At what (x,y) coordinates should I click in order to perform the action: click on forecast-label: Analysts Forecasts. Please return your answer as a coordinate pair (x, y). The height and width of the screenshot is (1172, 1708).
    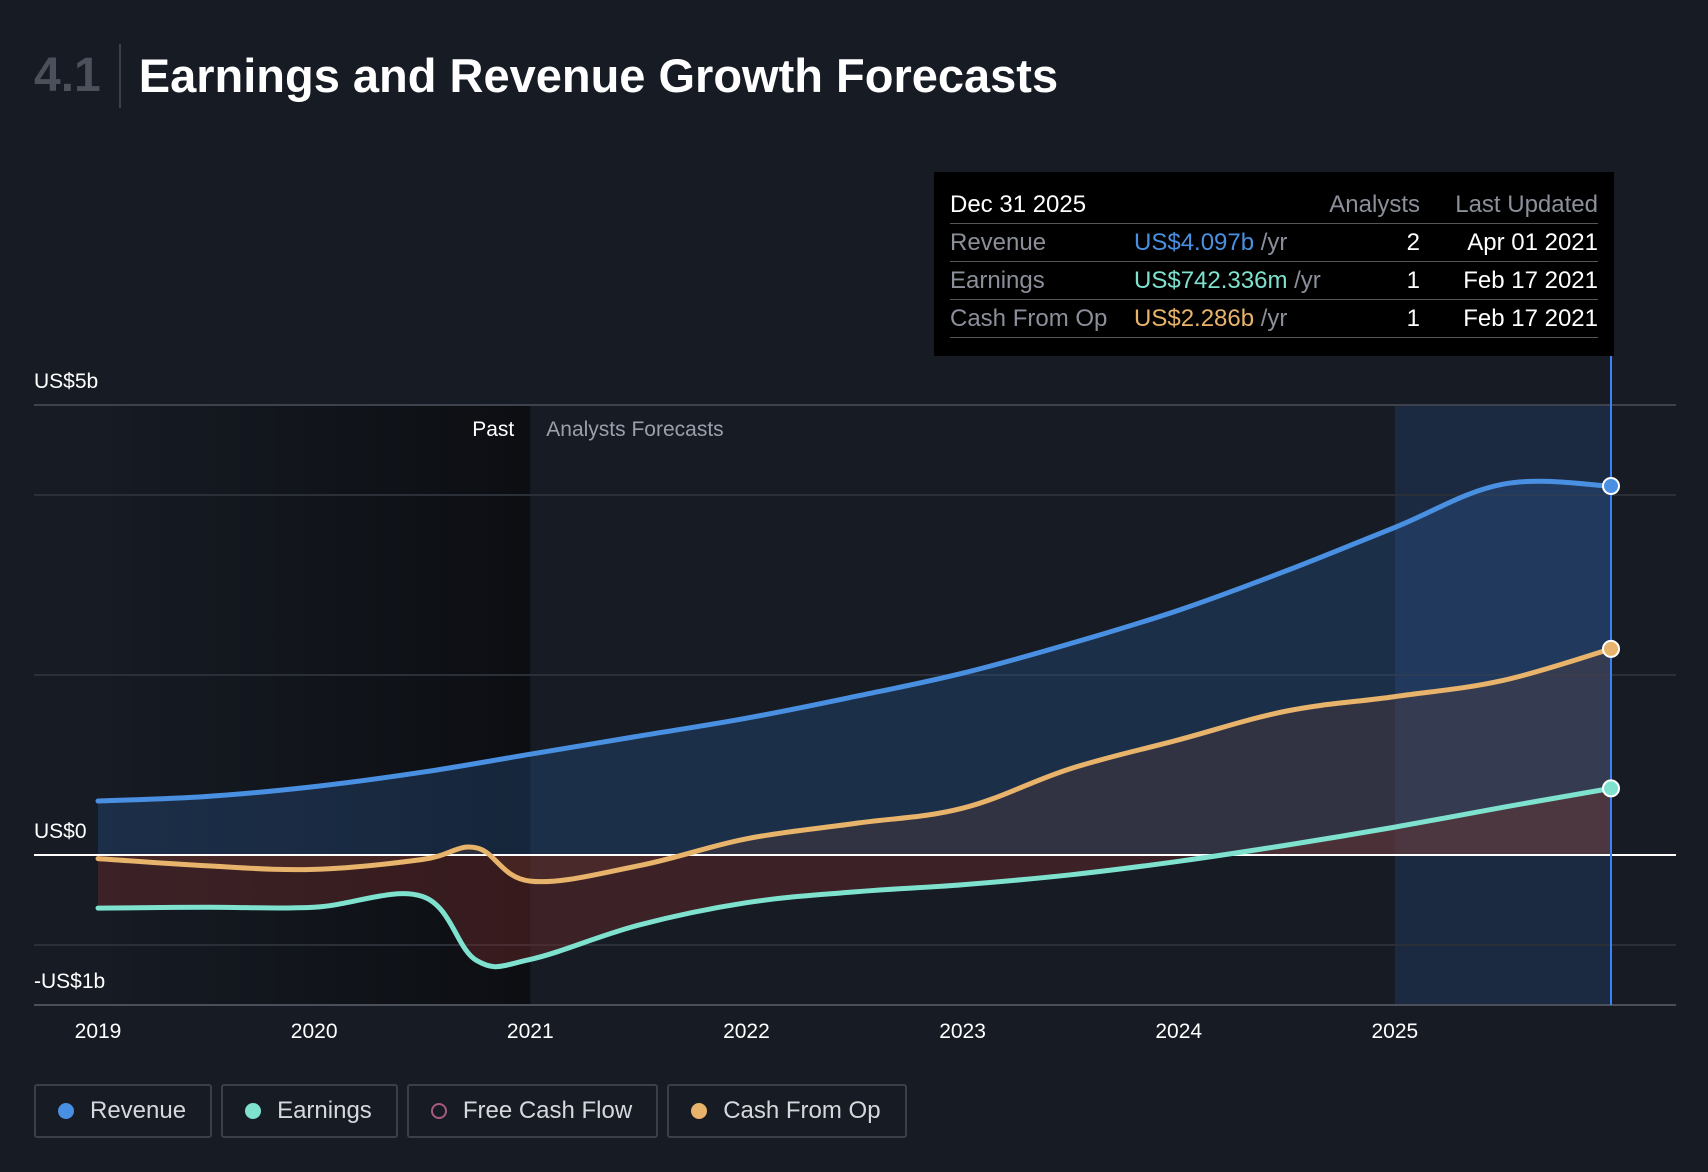
    Looking at the image, I should click on (634, 429).